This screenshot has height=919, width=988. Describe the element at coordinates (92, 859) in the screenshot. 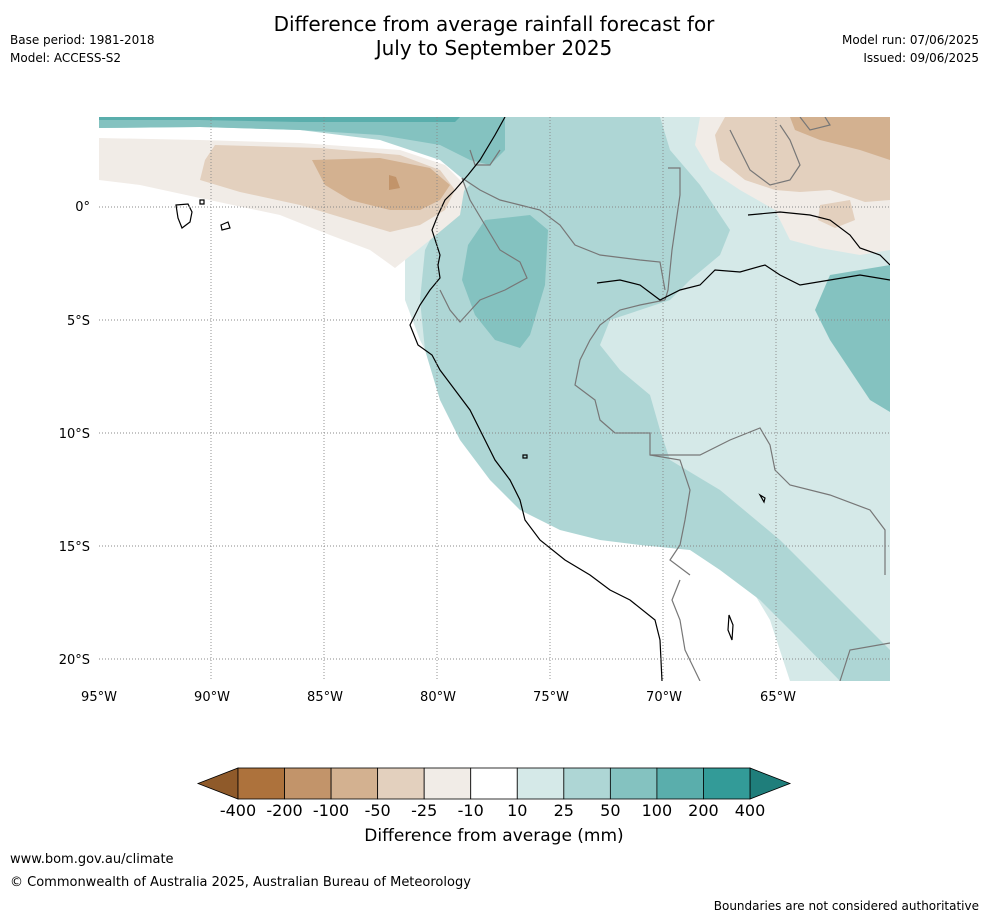

I see `footer-url: www.bom.gov.au/climate` at that location.